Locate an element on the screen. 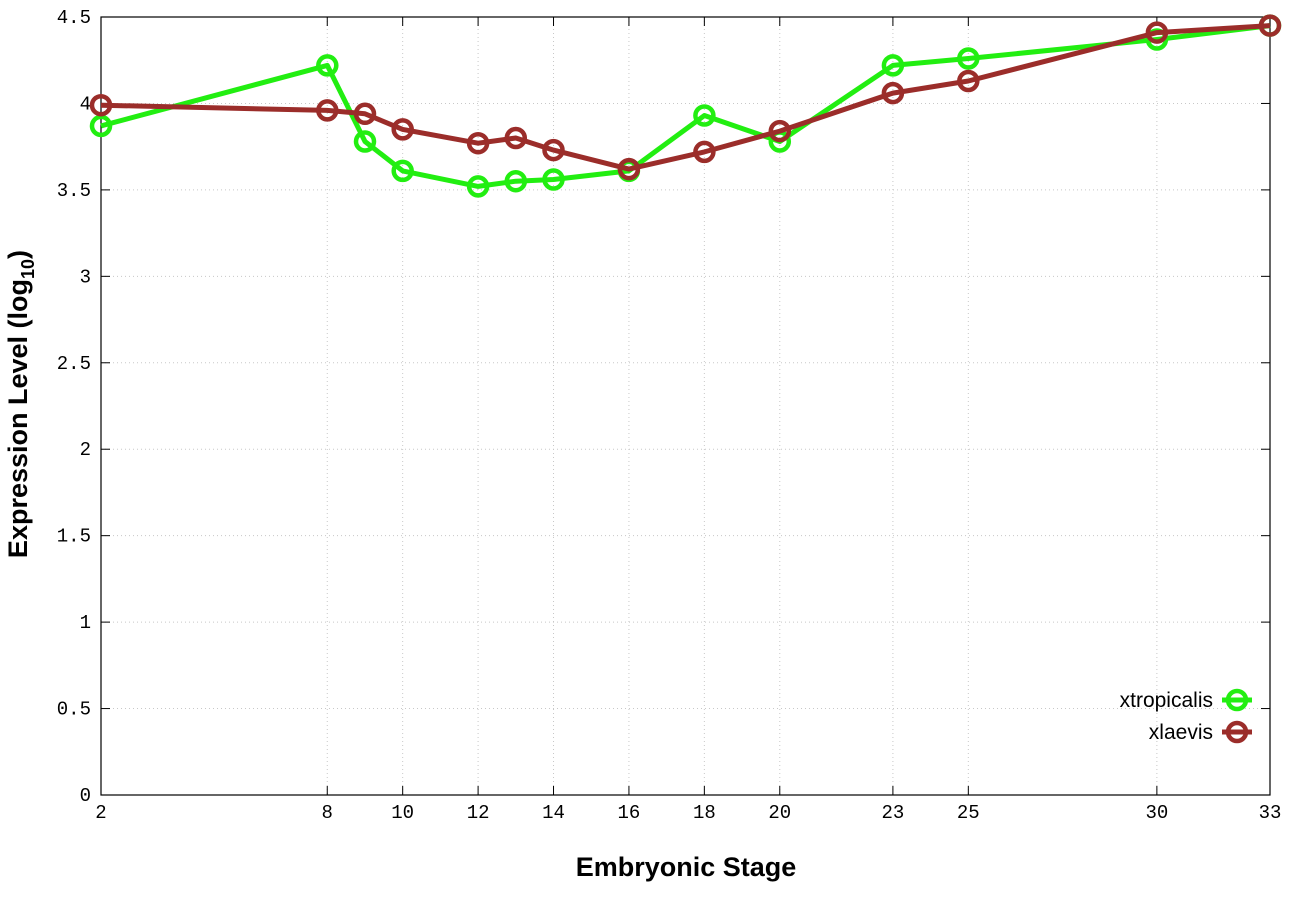 This screenshot has height=912, width=1296. y-tick-label: 0 is located at coordinates (85, 796).